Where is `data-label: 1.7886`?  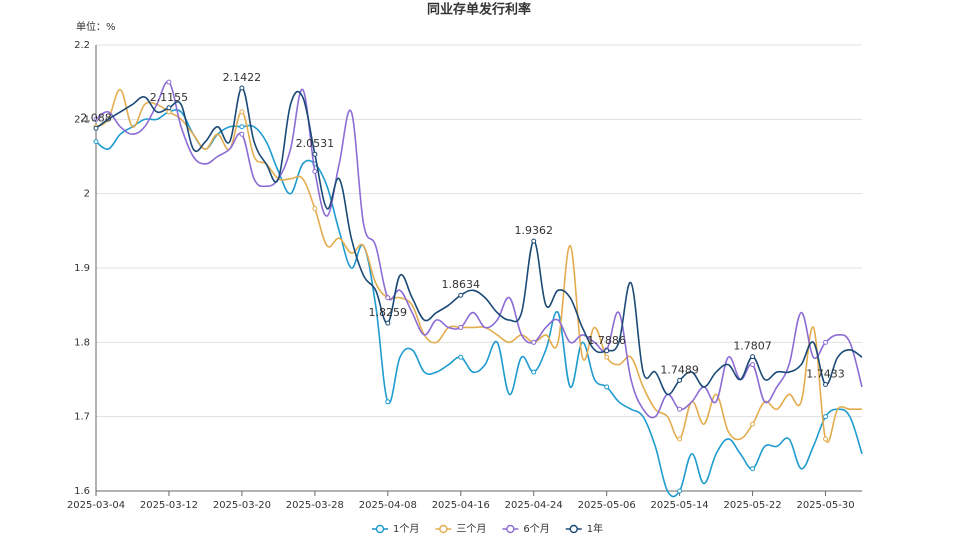
data-label: 1.7886 is located at coordinates (606, 340).